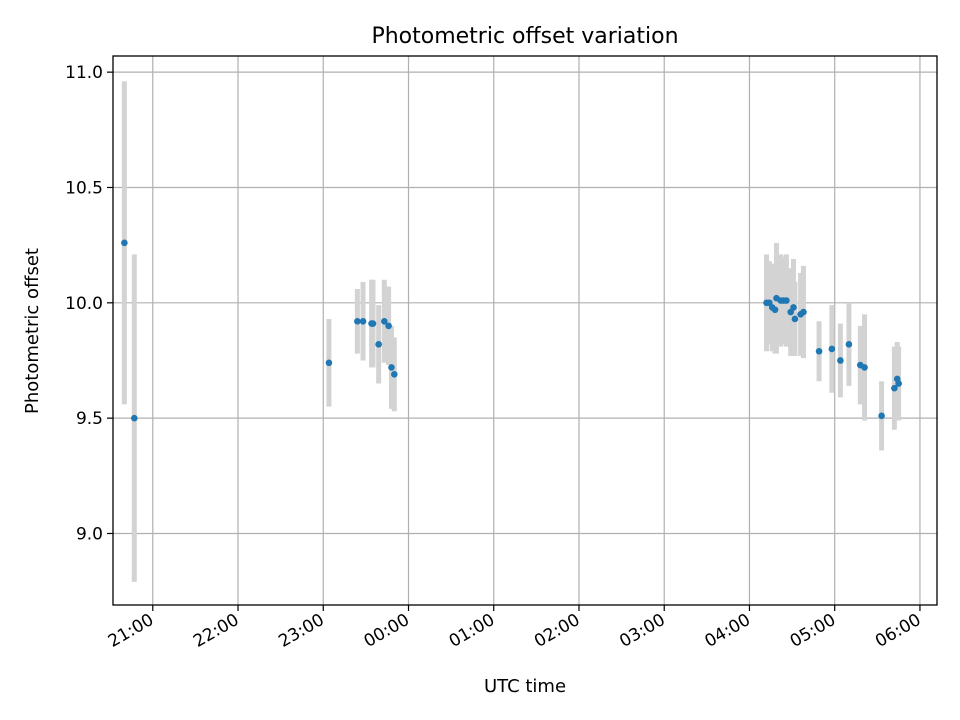  What do you see at coordinates (524, 36) in the screenshot?
I see `chart-title: Photometric offset variation` at bounding box center [524, 36].